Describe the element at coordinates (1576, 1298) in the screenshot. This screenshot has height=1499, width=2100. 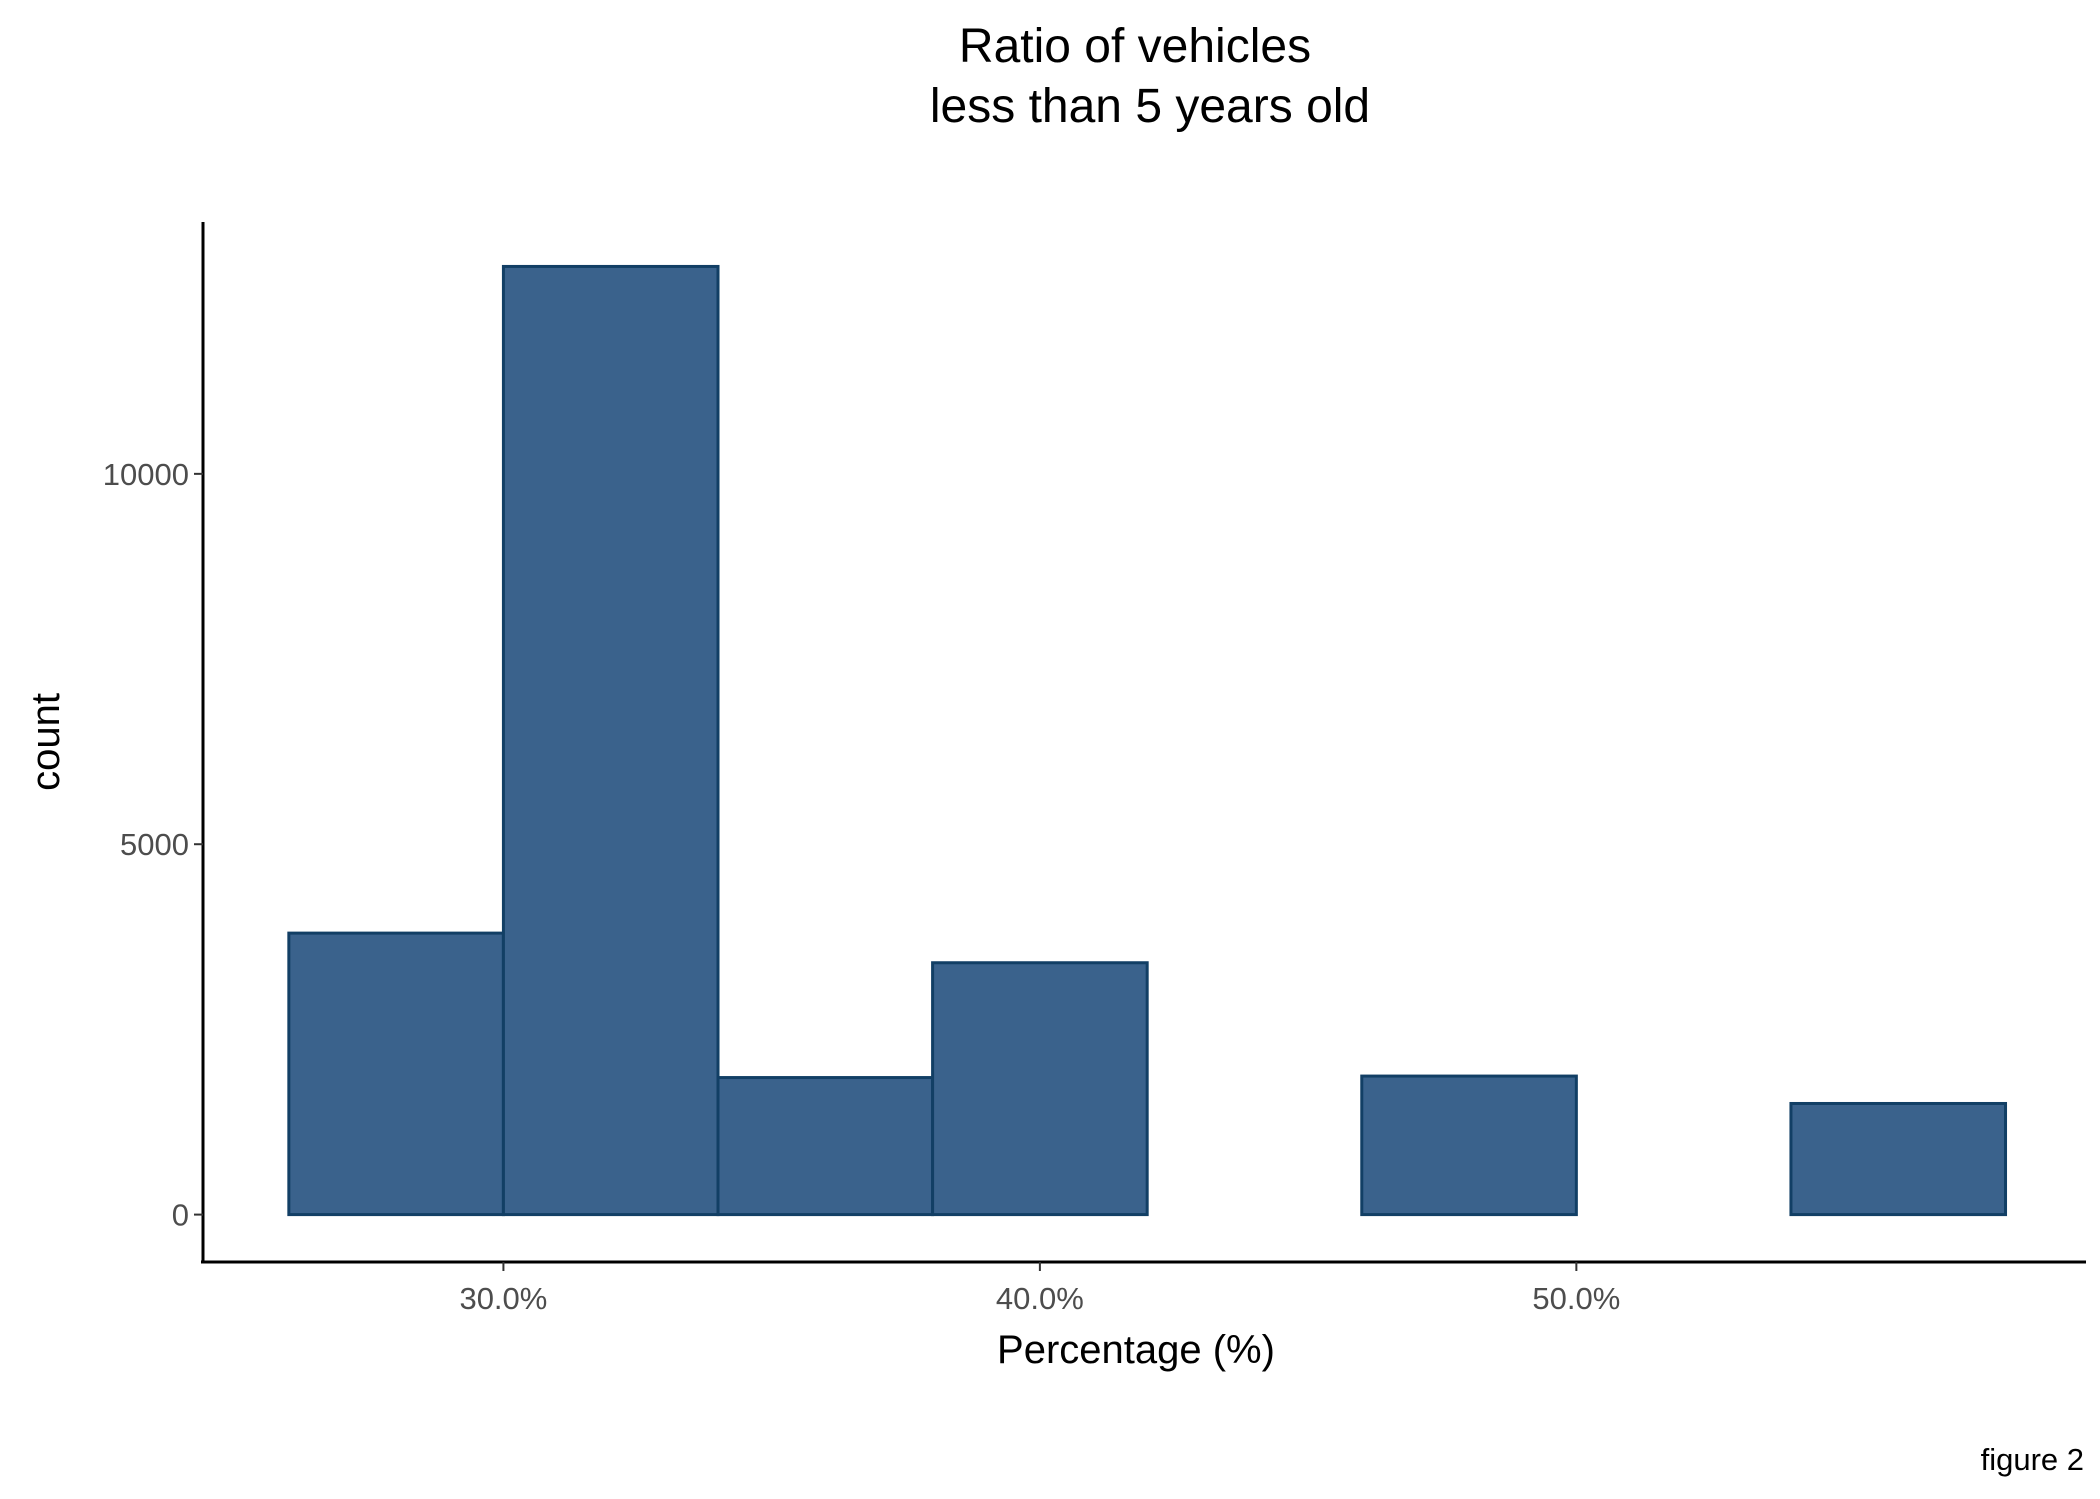
I see `x-tick-label: 50.0%` at that location.